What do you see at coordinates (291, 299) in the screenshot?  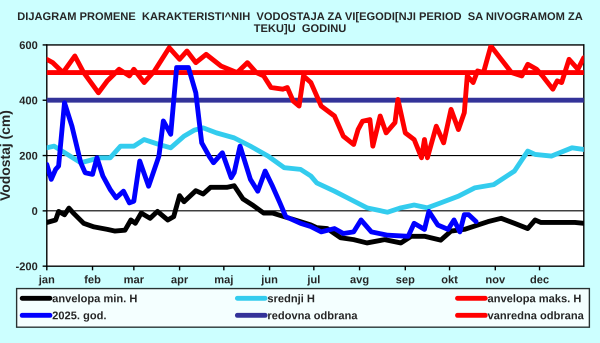 I see `legend-label: srednji H` at bounding box center [291, 299].